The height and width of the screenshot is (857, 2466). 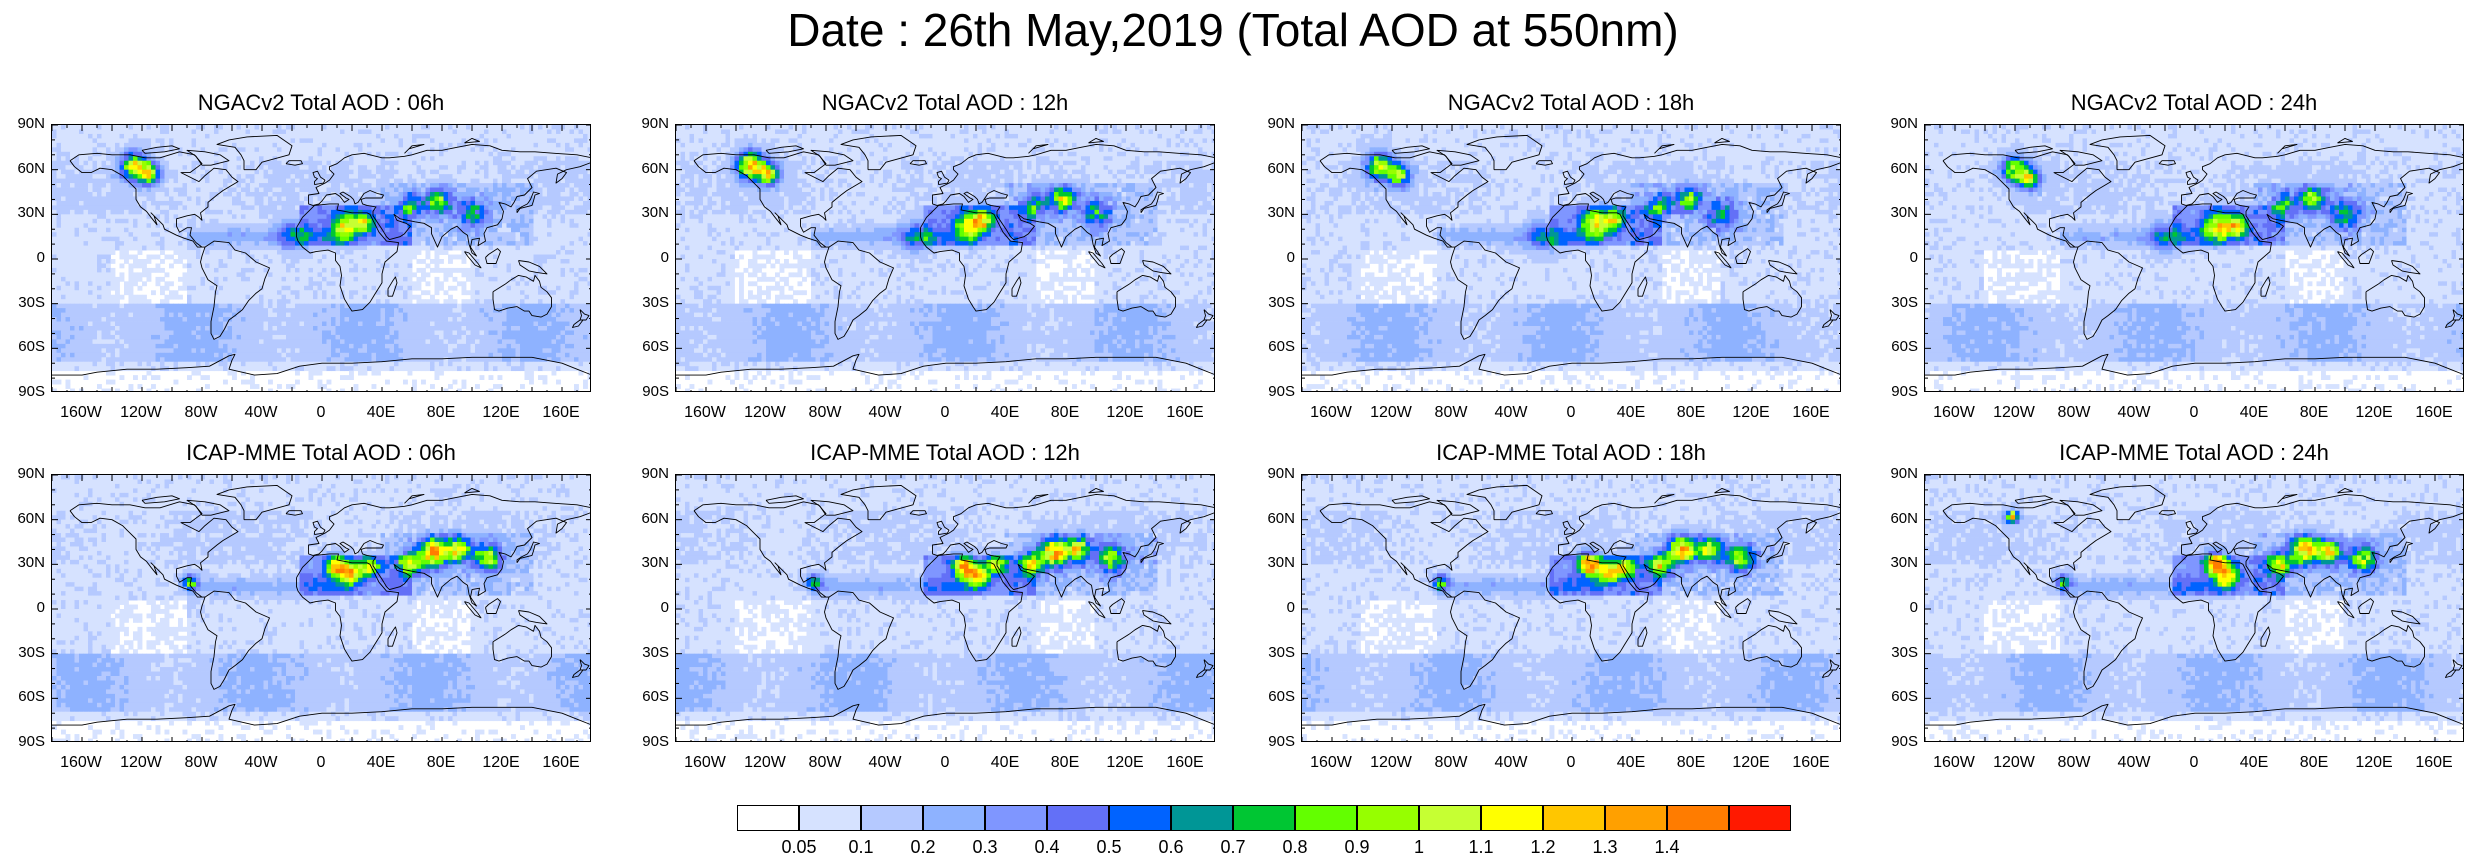 What do you see at coordinates (1171, 847) in the screenshot?
I see `colorbar-label: 0.6` at bounding box center [1171, 847].